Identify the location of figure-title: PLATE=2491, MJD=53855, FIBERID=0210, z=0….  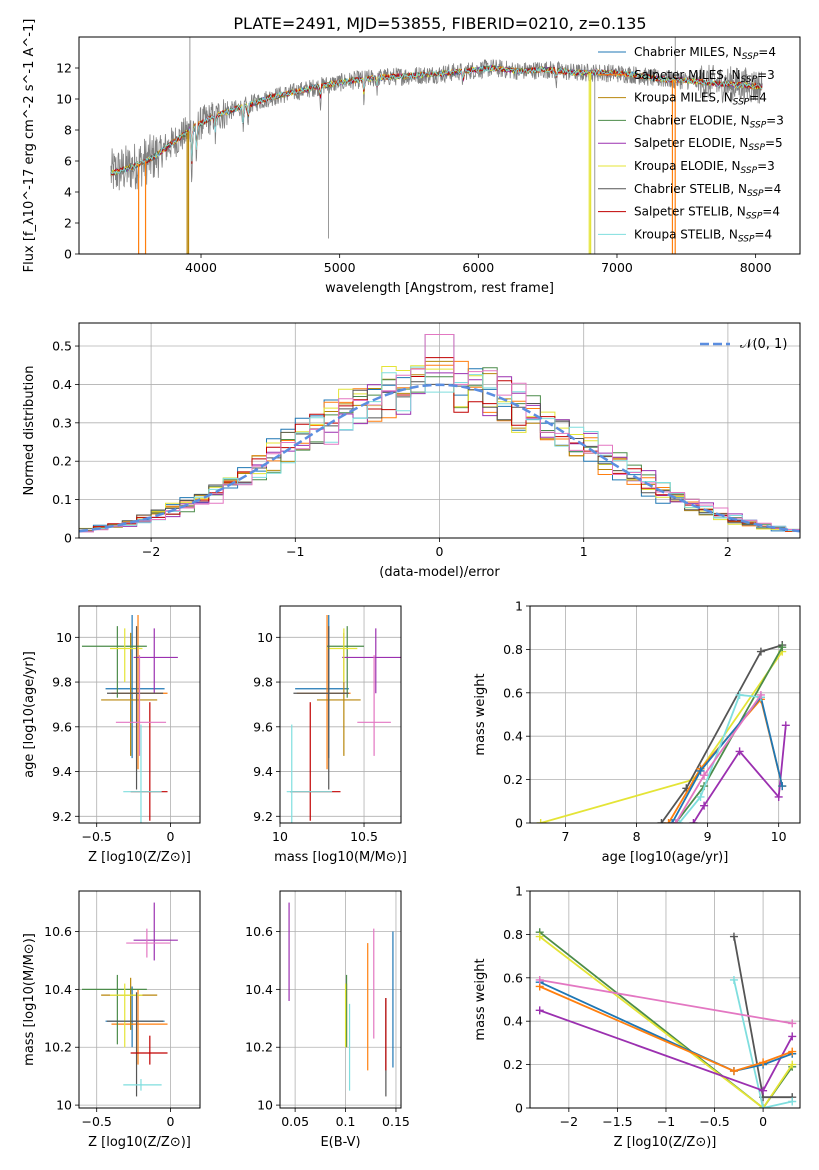
(439, 23).